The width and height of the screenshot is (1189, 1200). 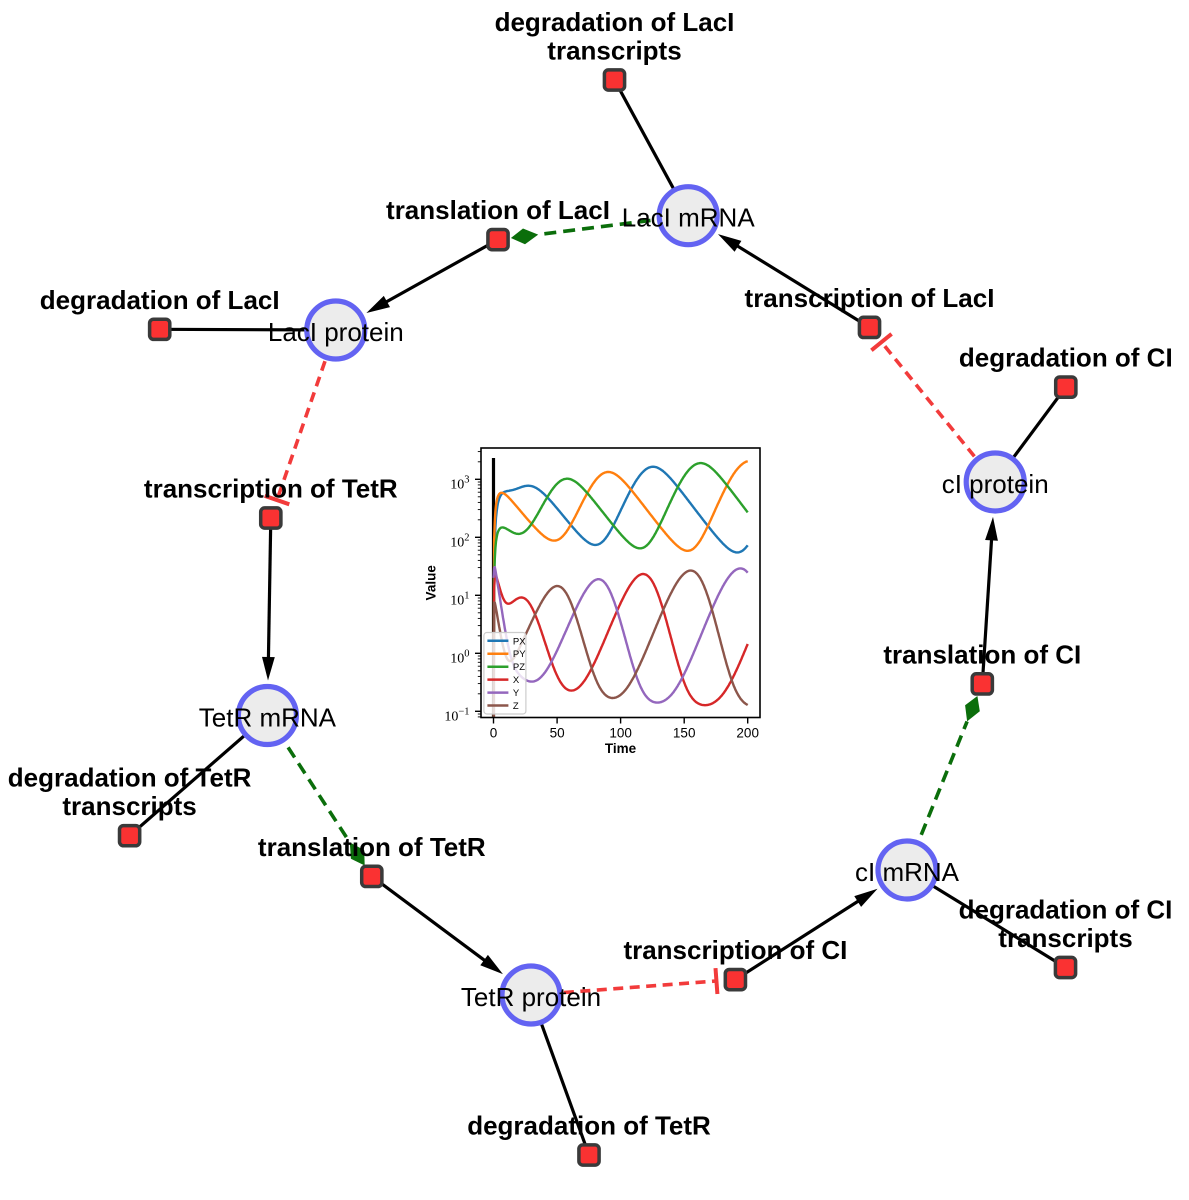 What do you see at coordinates (747, 733) in the screenshot?
I see `svg-text: 200` at bounding box center [747, 733].